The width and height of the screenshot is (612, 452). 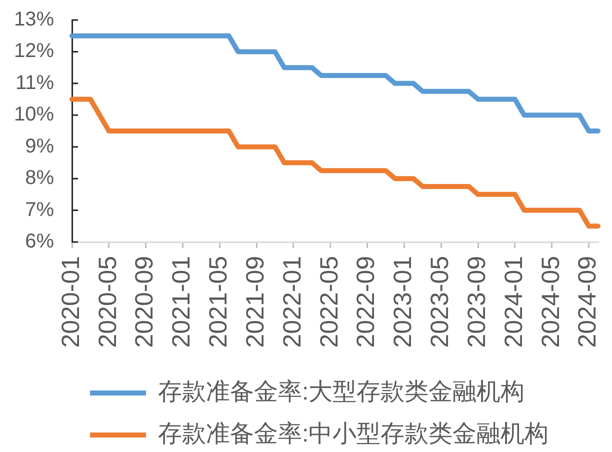 I want to click on x-tick-label: 2020-01, so click(x=70, y=302).